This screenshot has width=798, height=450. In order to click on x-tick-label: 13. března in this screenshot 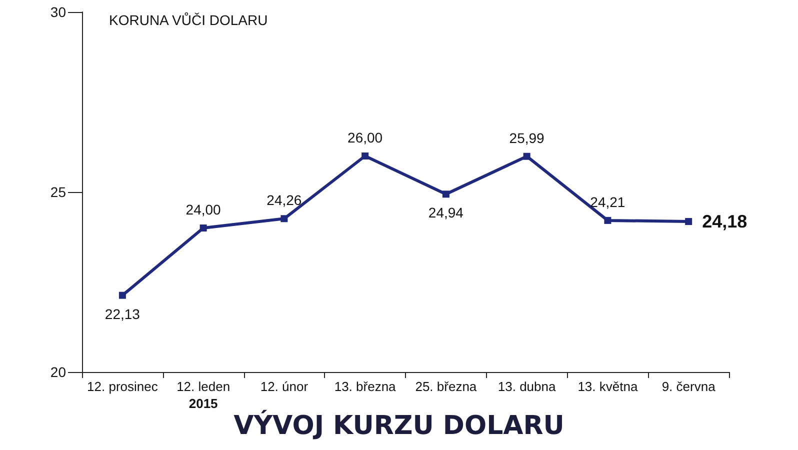, I will do `click(365, 386)`.